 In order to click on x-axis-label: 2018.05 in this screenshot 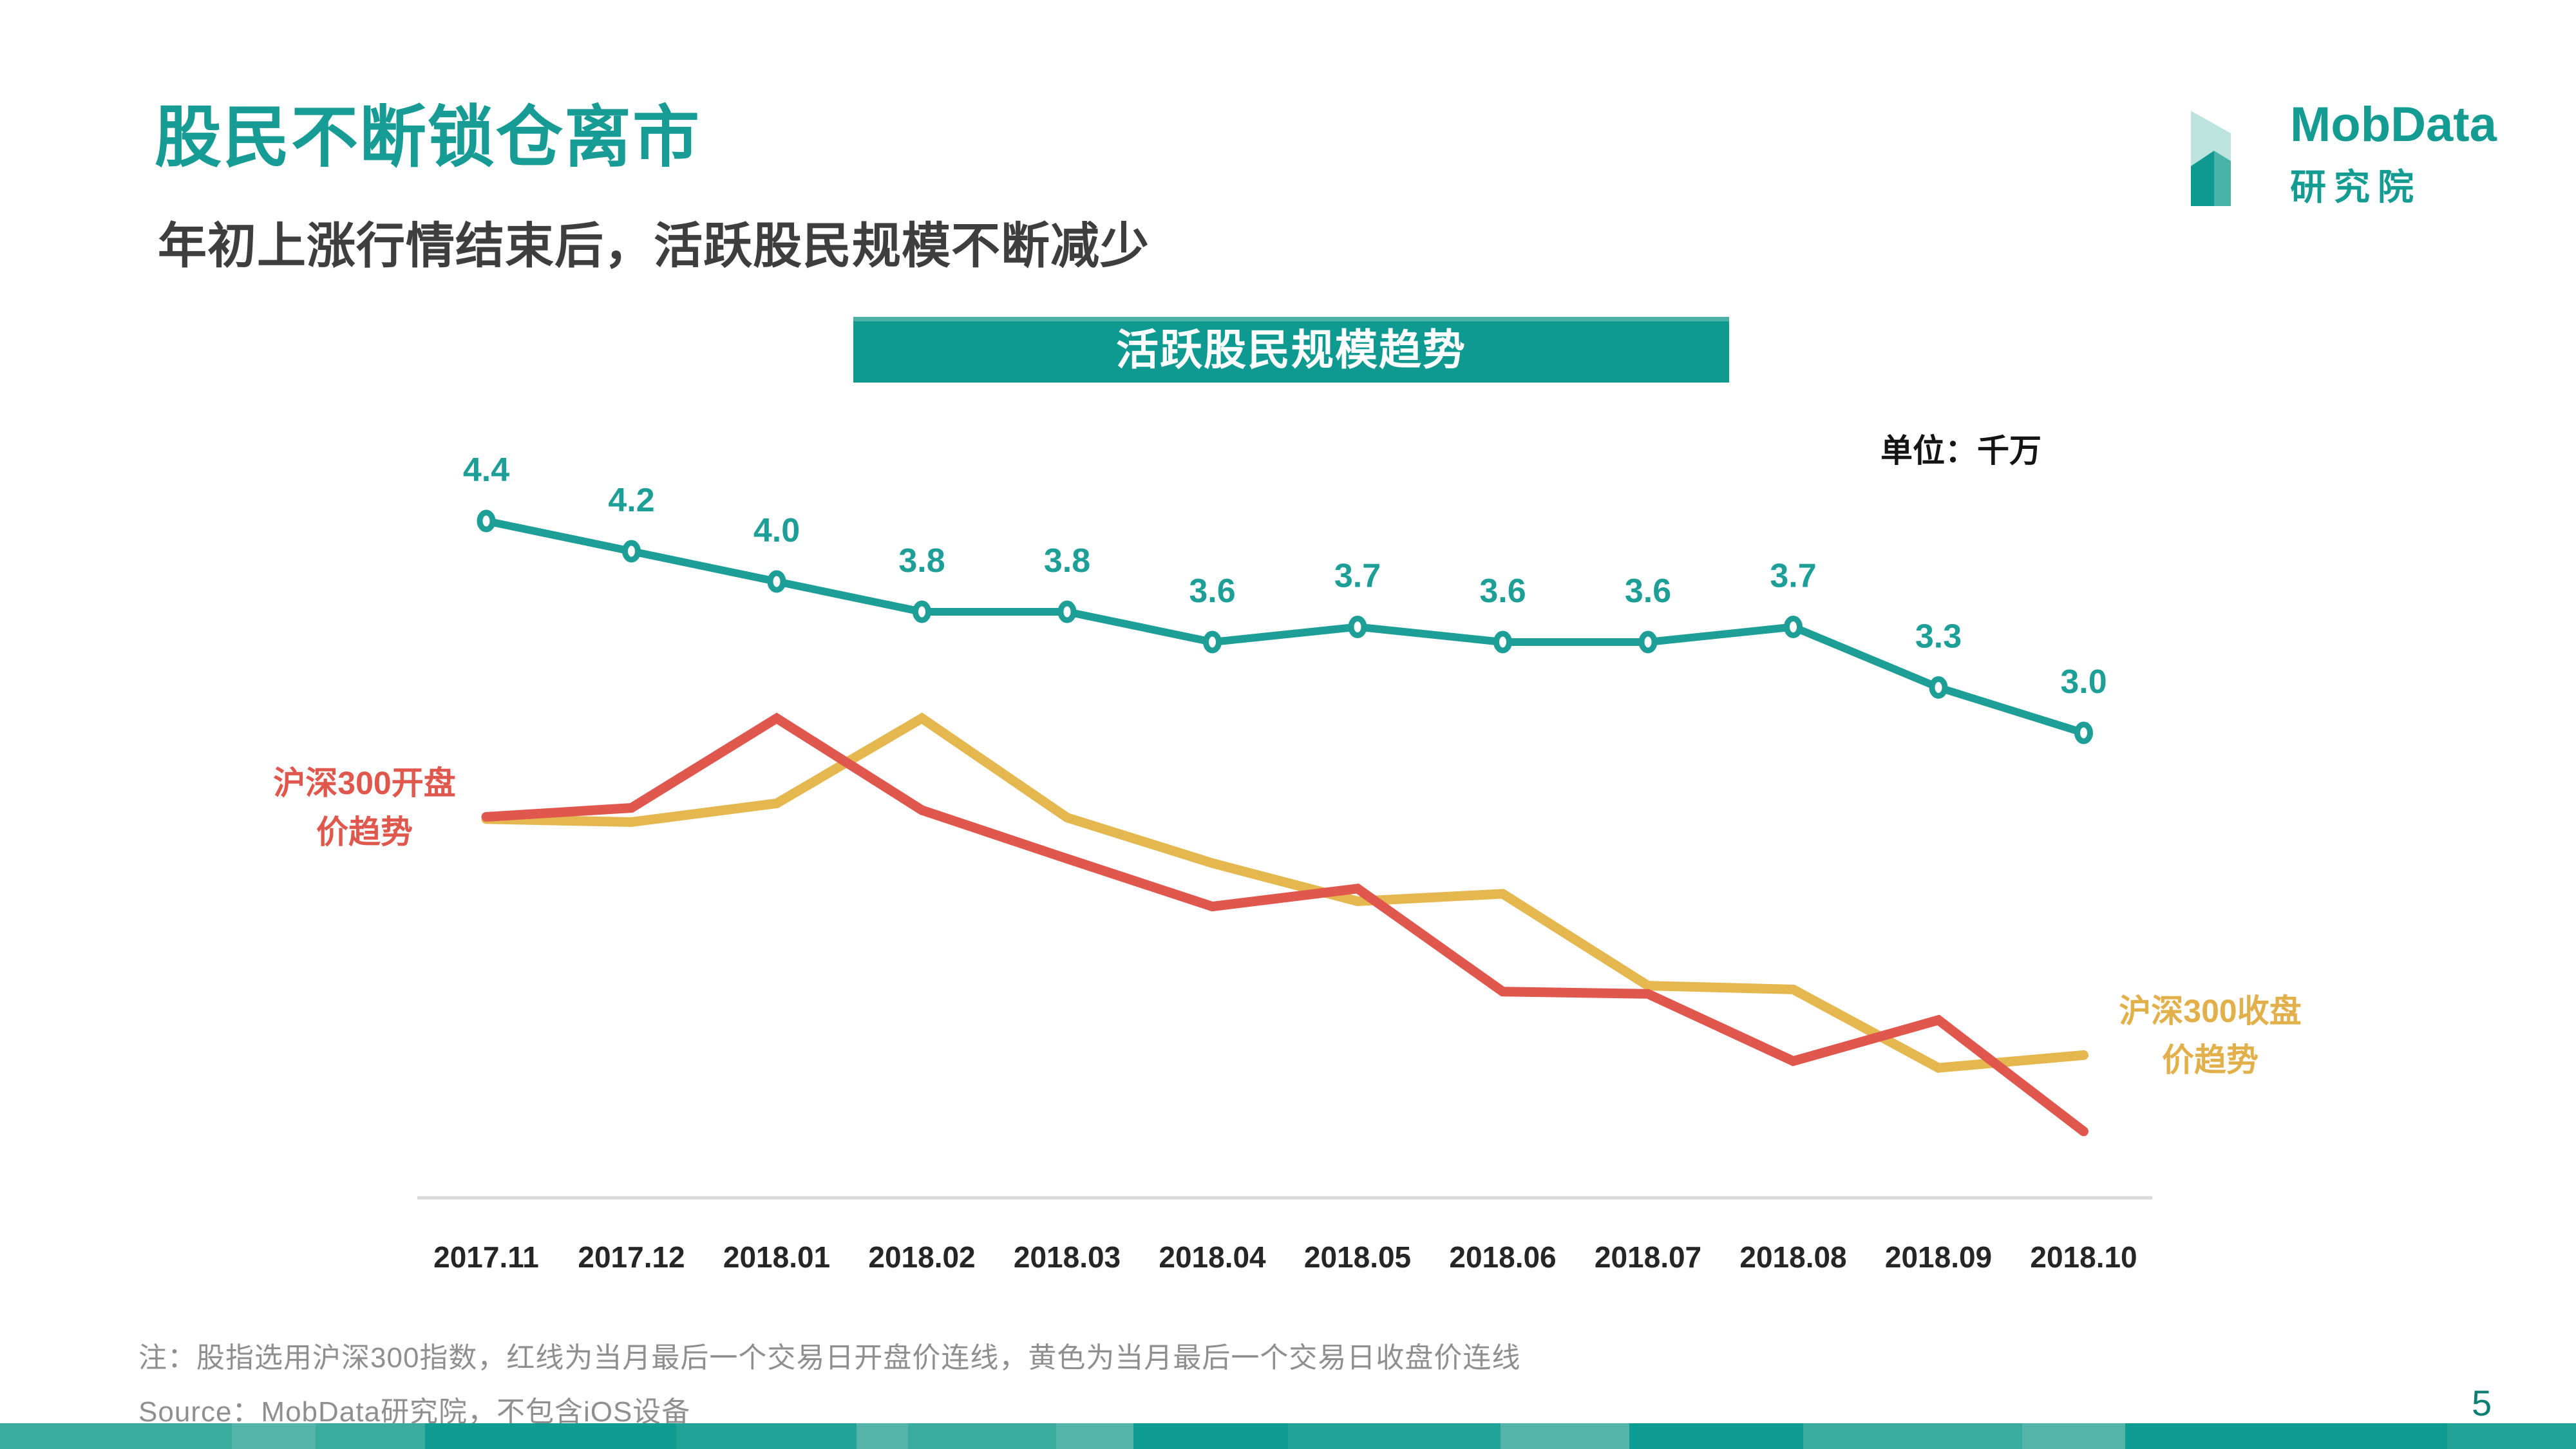, I will do `click(1357, 1257)`.